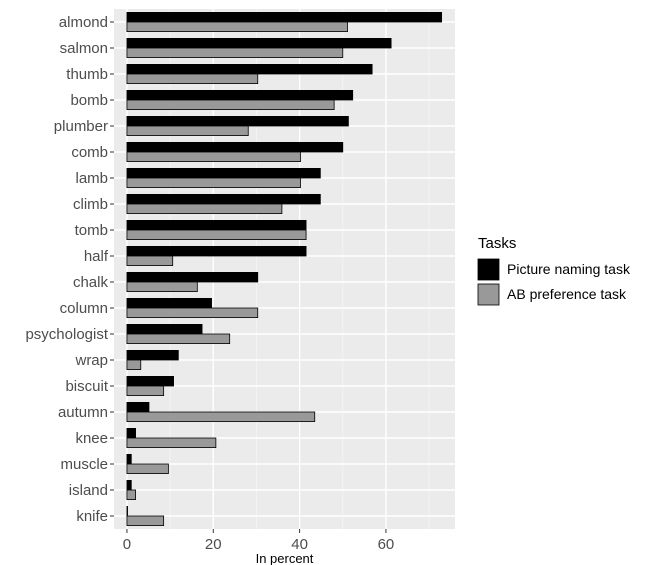 The height and width of the screenshot is (565, 649). Describe the element at coordinates (171, 443) in the screenshot. I see `bar-knee-ab-preference` at that location.